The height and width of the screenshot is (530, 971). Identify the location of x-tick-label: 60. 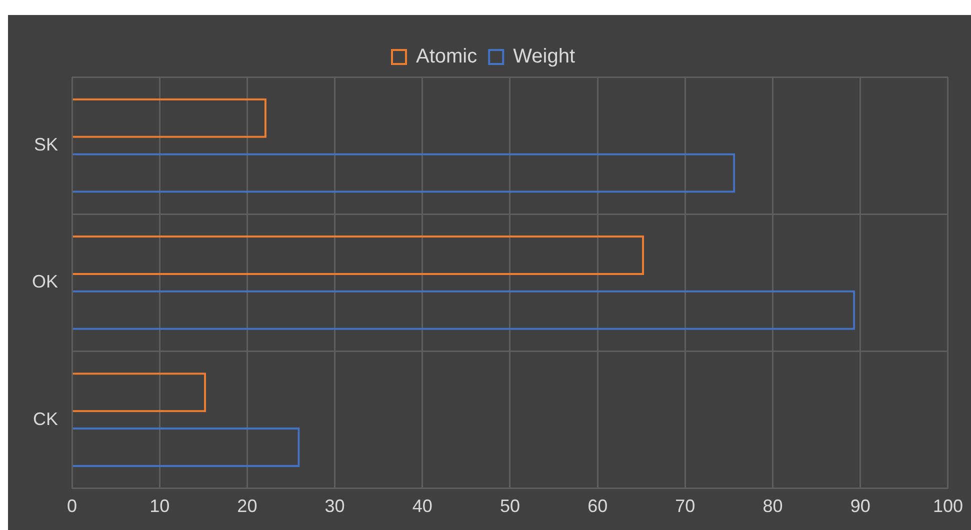
(598, 506).